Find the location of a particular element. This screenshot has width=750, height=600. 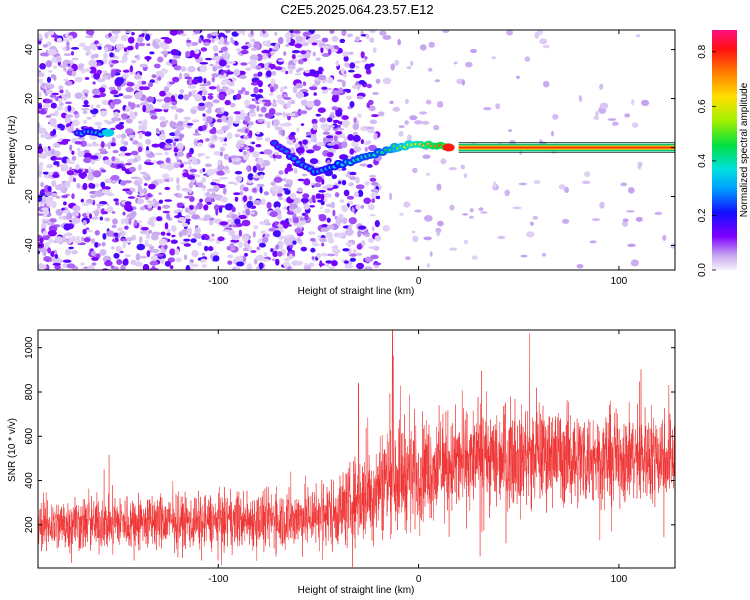

spectrogram-y-label: Frequency (Hz) is located at coordinates (12, 150).